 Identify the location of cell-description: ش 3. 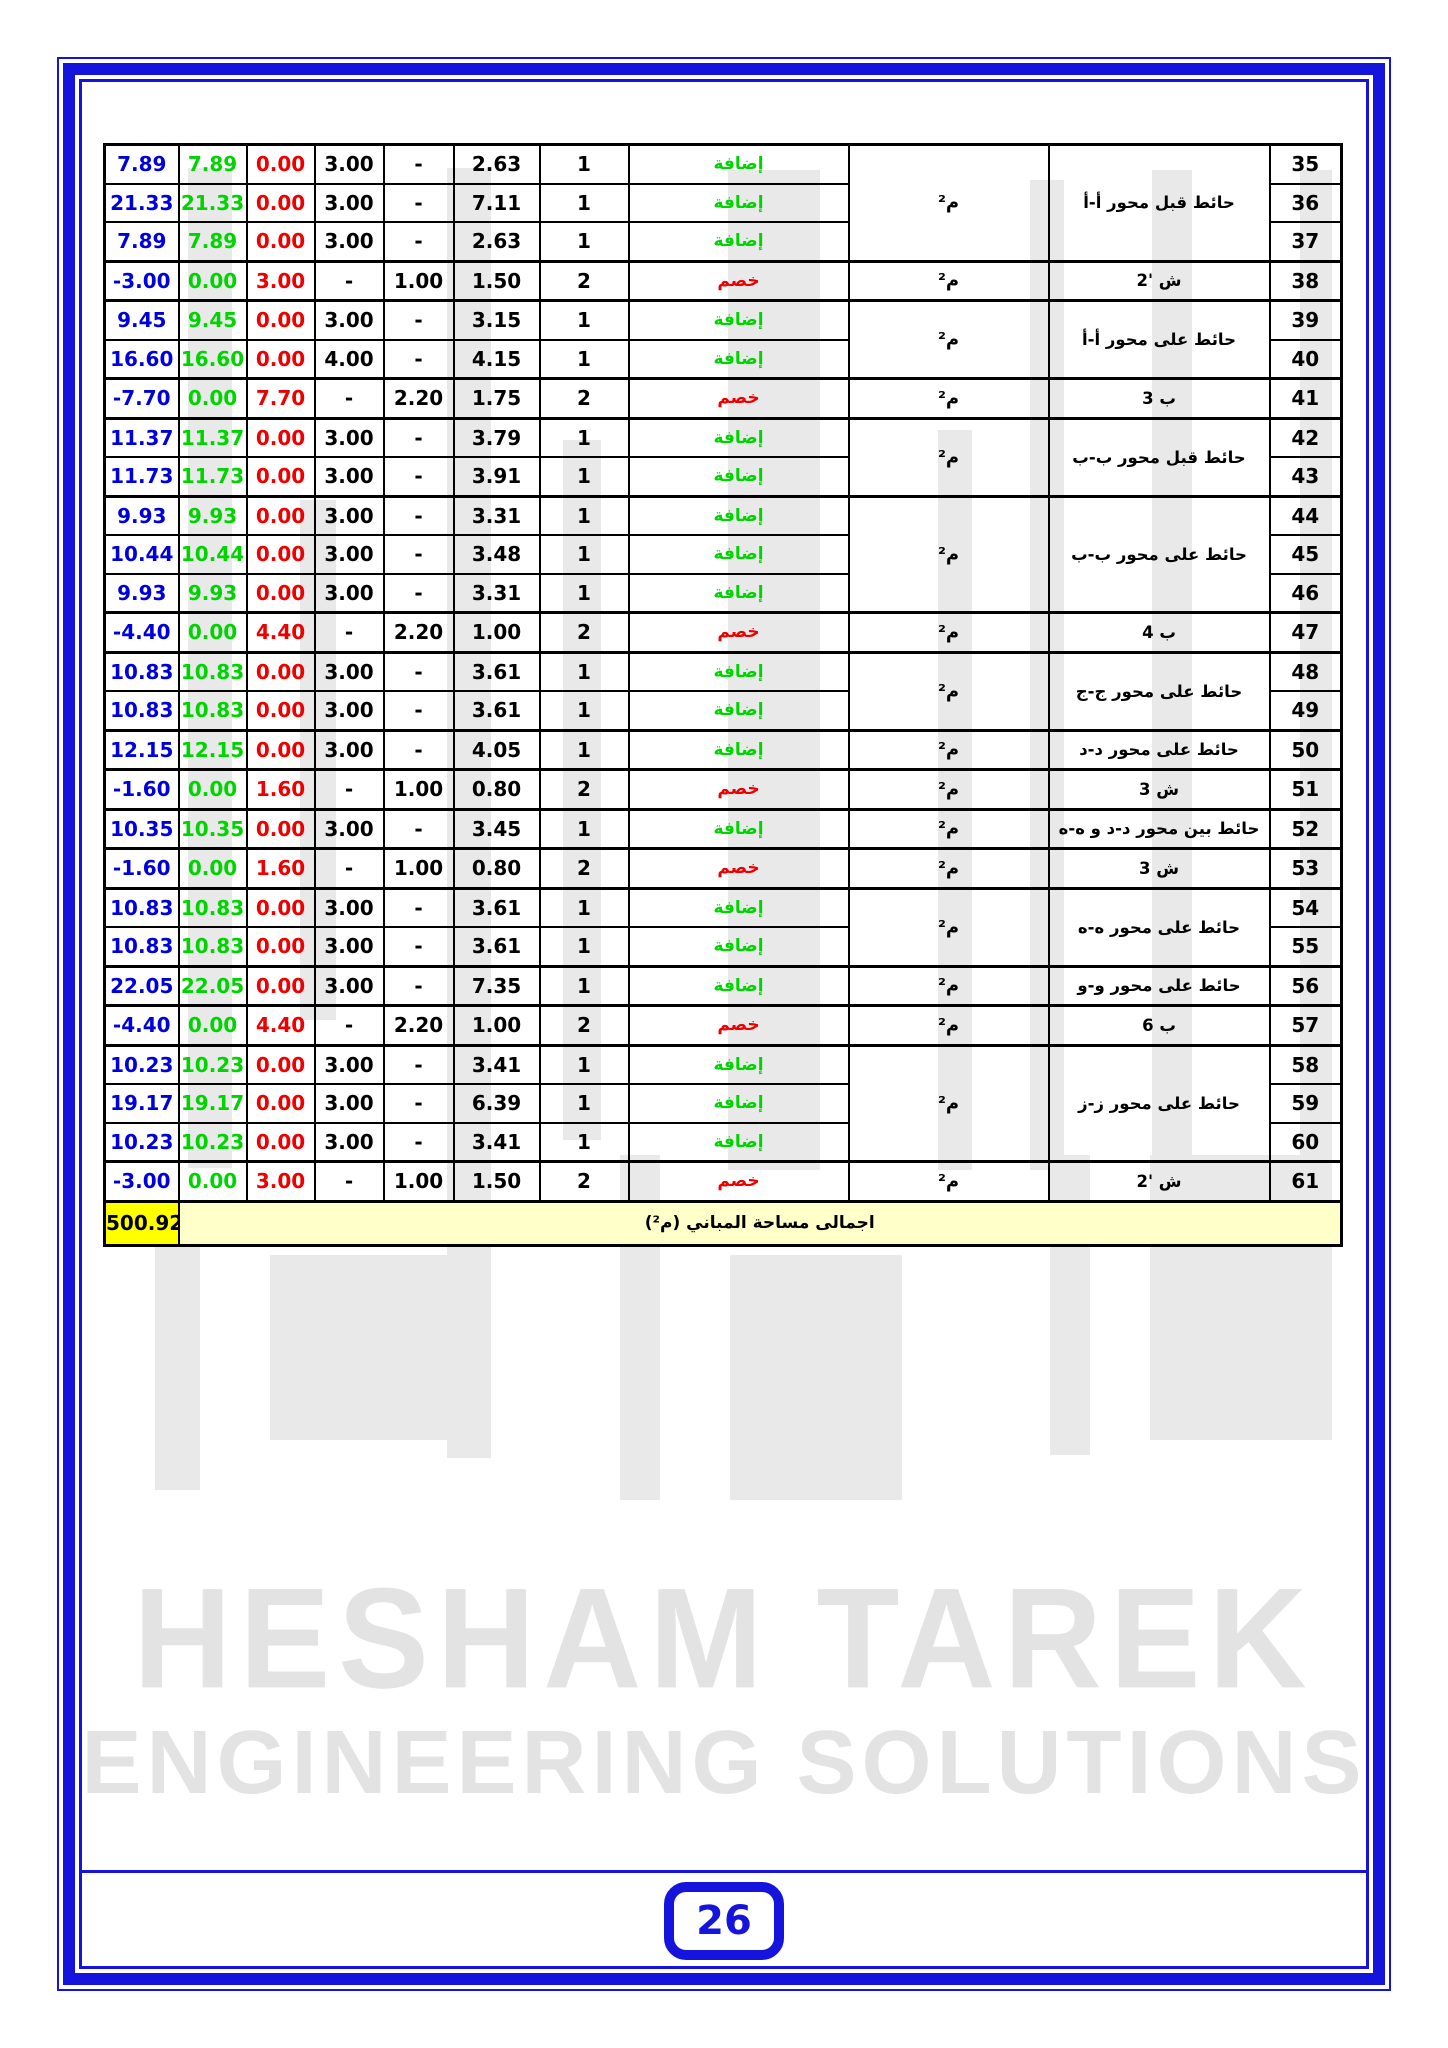
(1159, 868).